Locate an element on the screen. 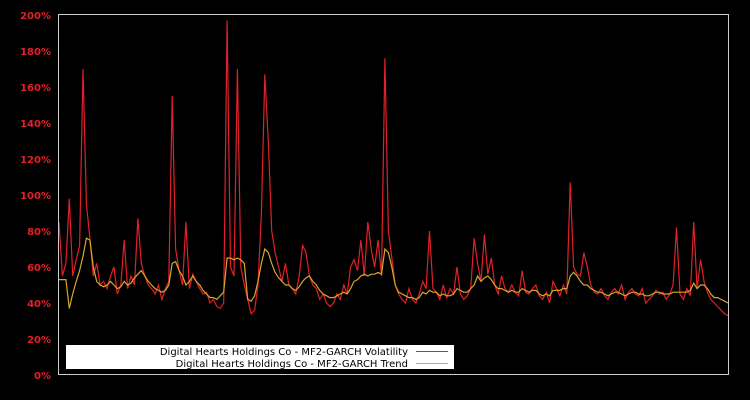  legend-box is located at coordinates (260, 357).